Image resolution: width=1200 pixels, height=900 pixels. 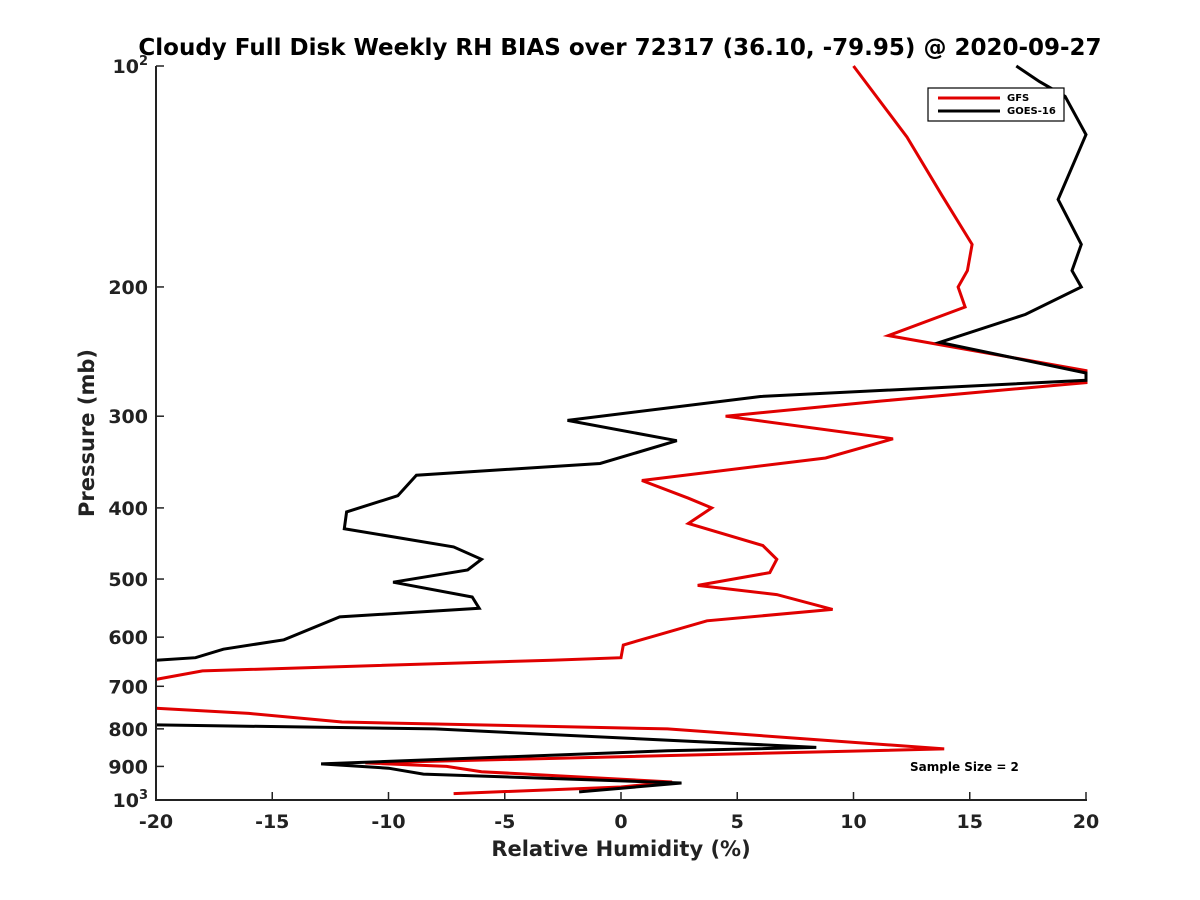 I want to click on legend-label-goes16: GOES-16, so click(x=1031, y=111).